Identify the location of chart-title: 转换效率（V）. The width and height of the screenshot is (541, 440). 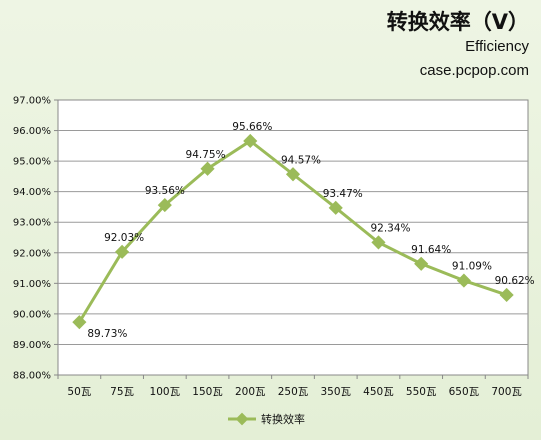
(457, 22).